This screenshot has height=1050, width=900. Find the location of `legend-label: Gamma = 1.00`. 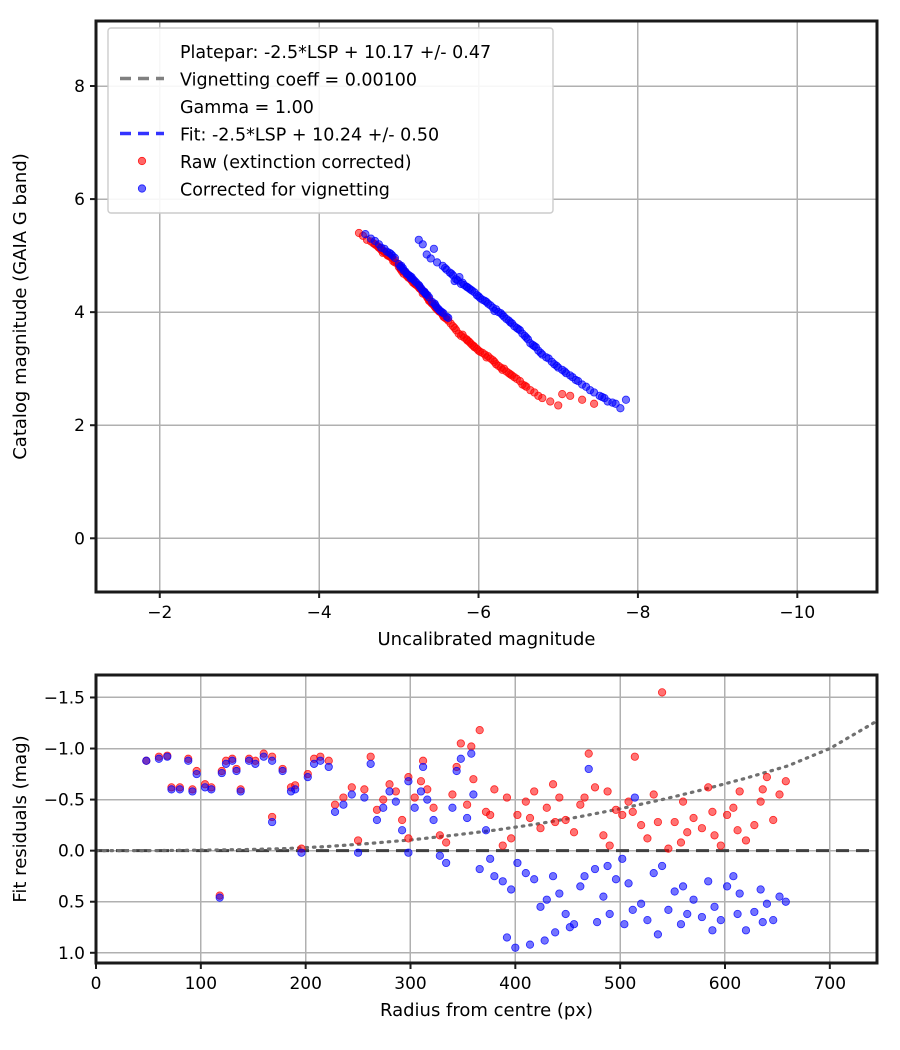

legend-label: Gamma = 1.00 is located at coordinates (247, 108).